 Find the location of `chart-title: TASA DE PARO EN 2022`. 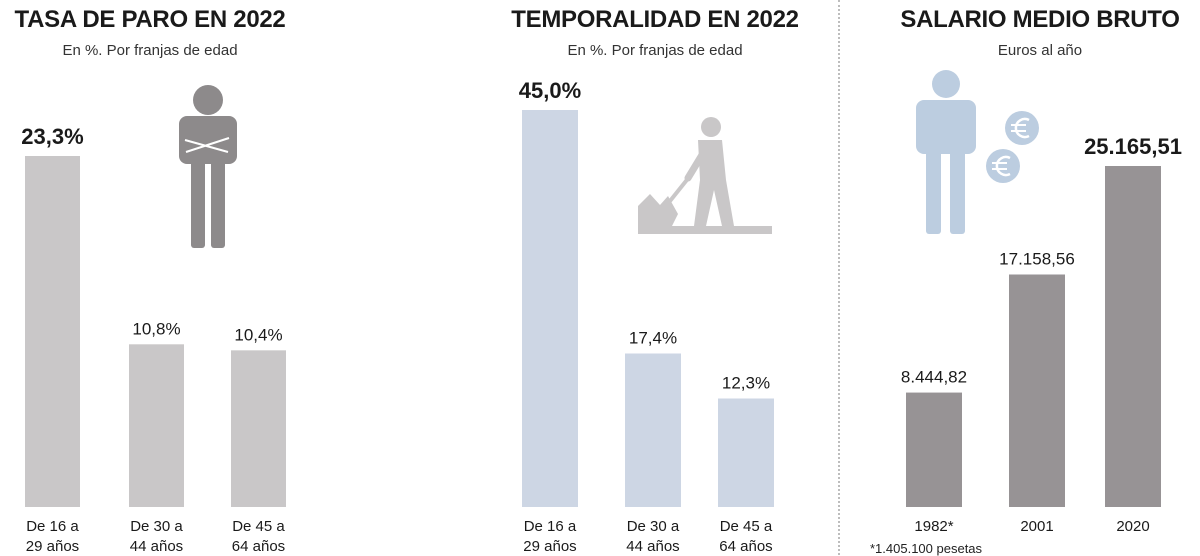

chart-title: TASA DE PARO EN 2022 is located at coordinates (150, 19).